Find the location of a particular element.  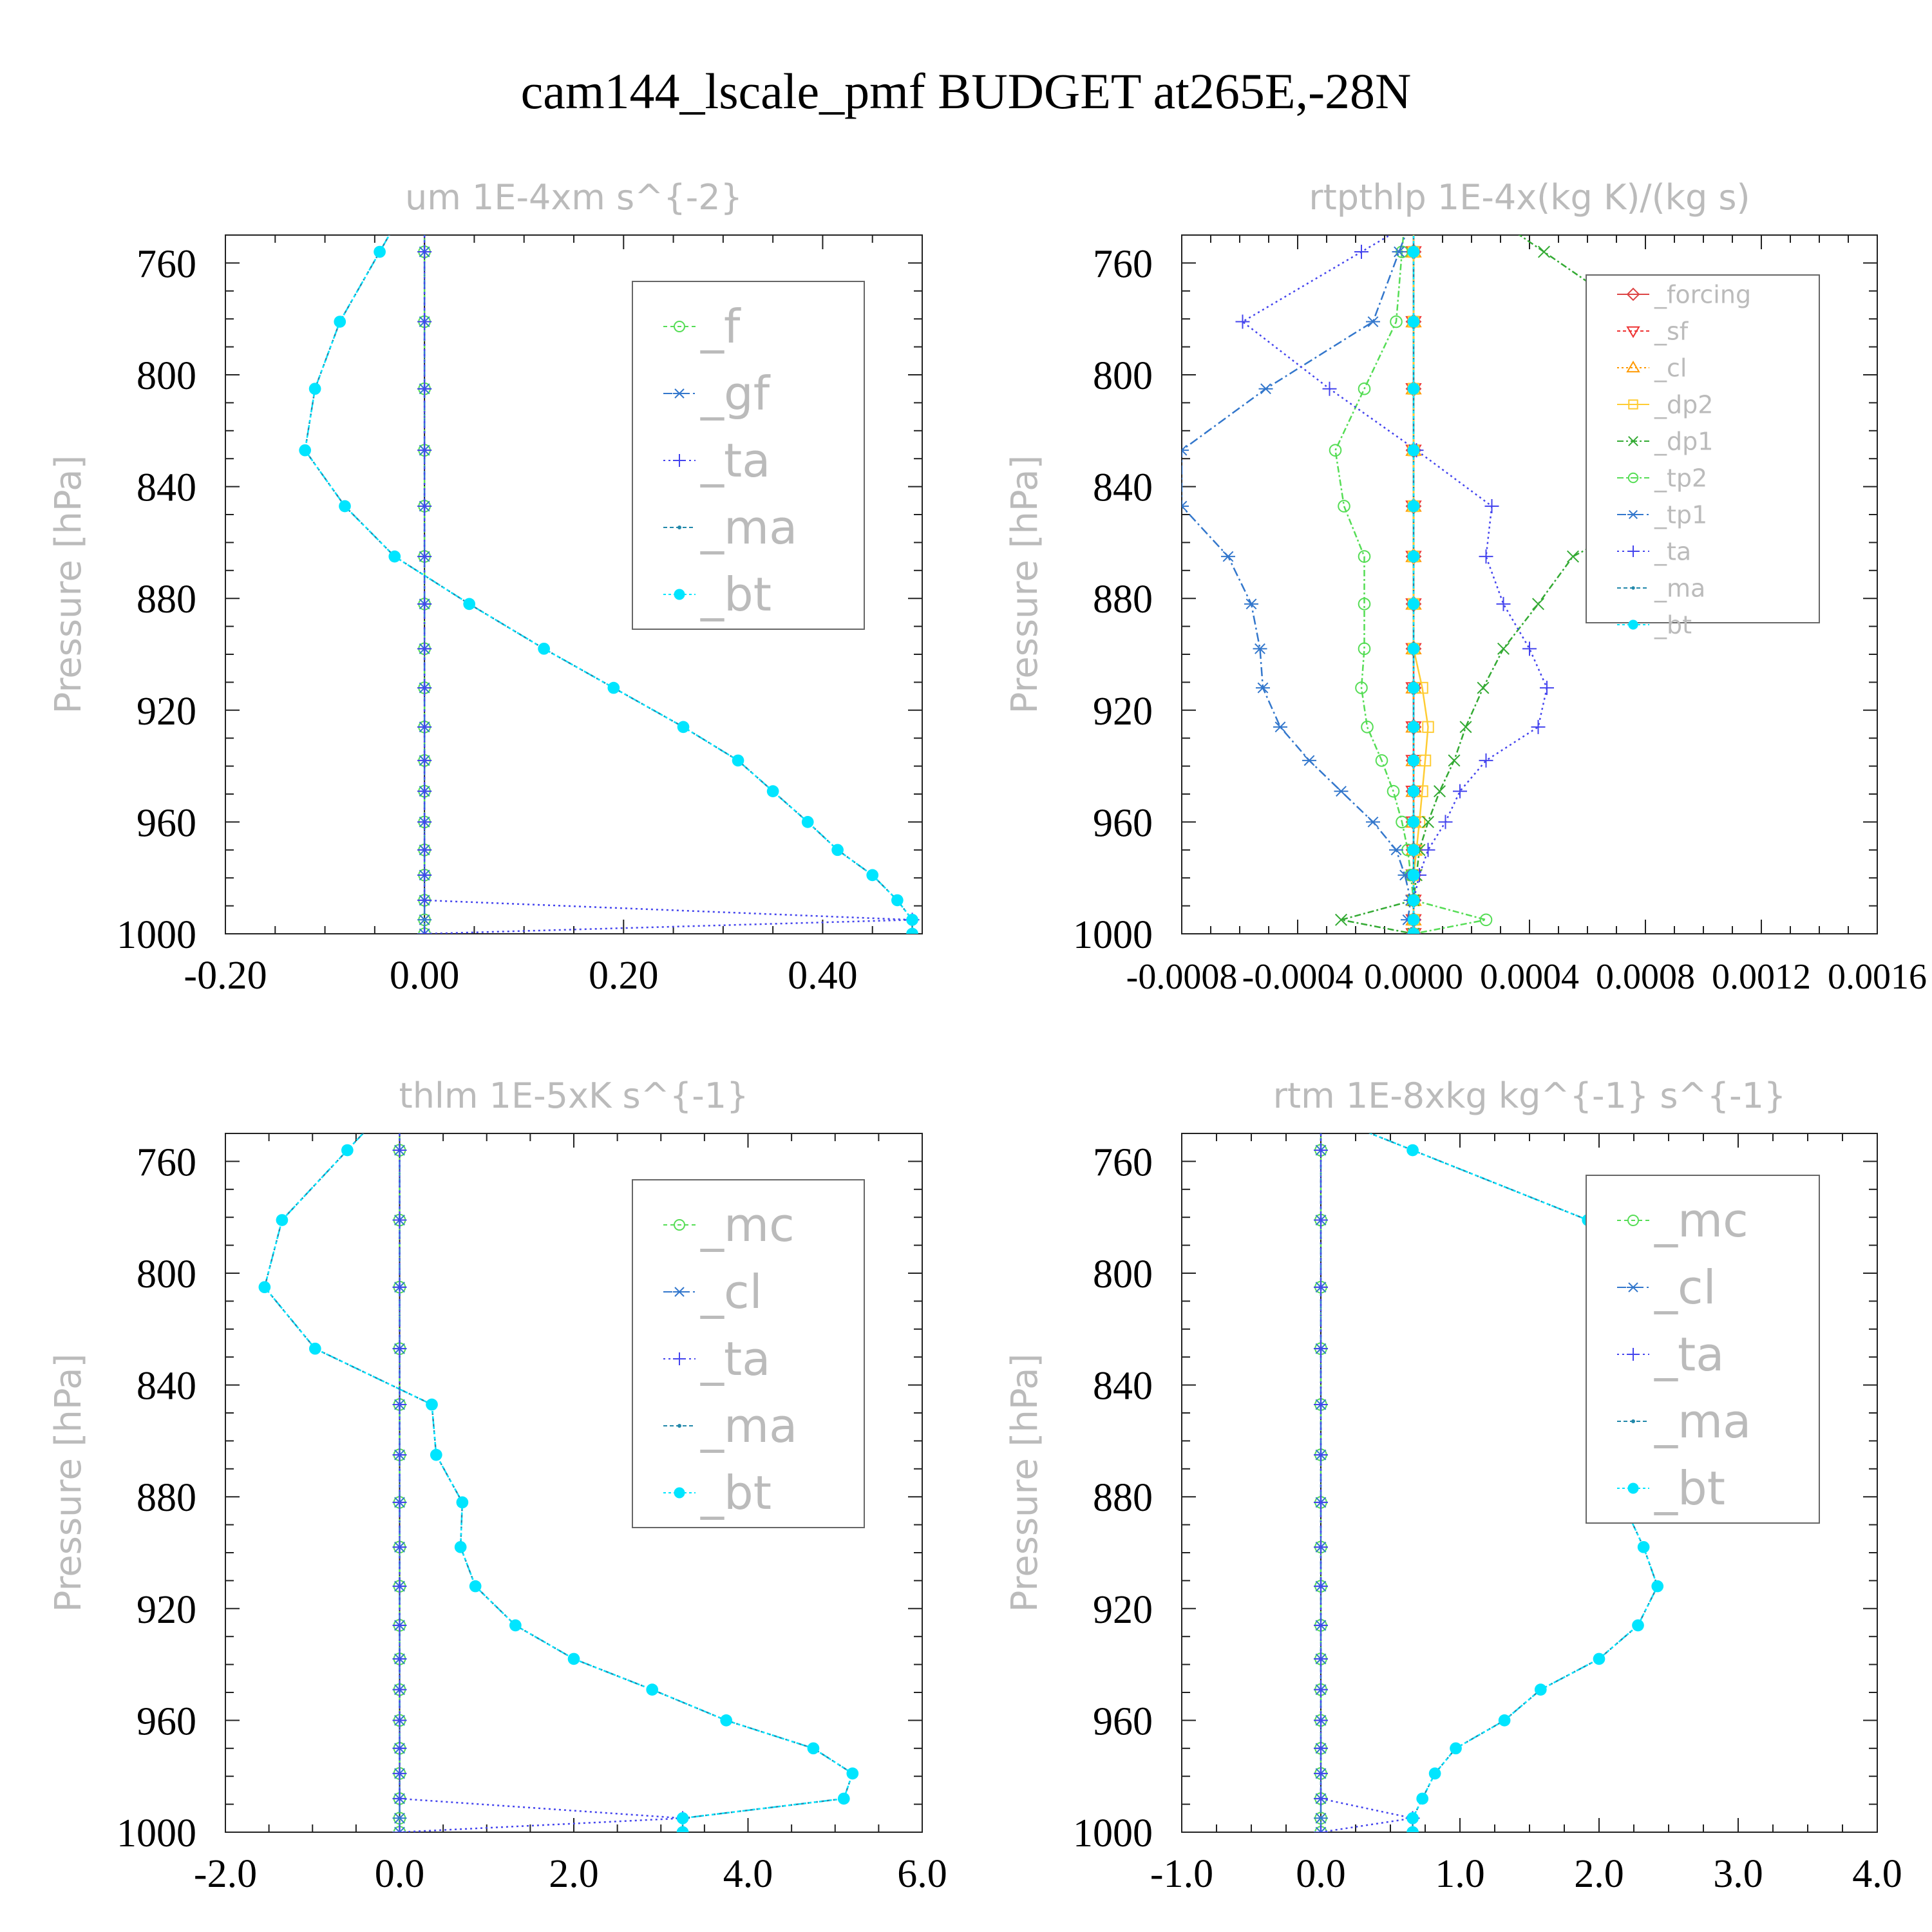

y-tick-label: 1000 is located at coordinates (1113, 935).